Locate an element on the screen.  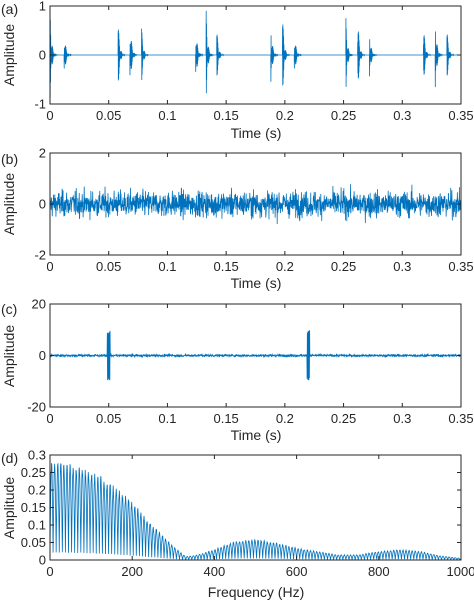
y-tick-label: 0.1 is located at coordinates (37, 525).